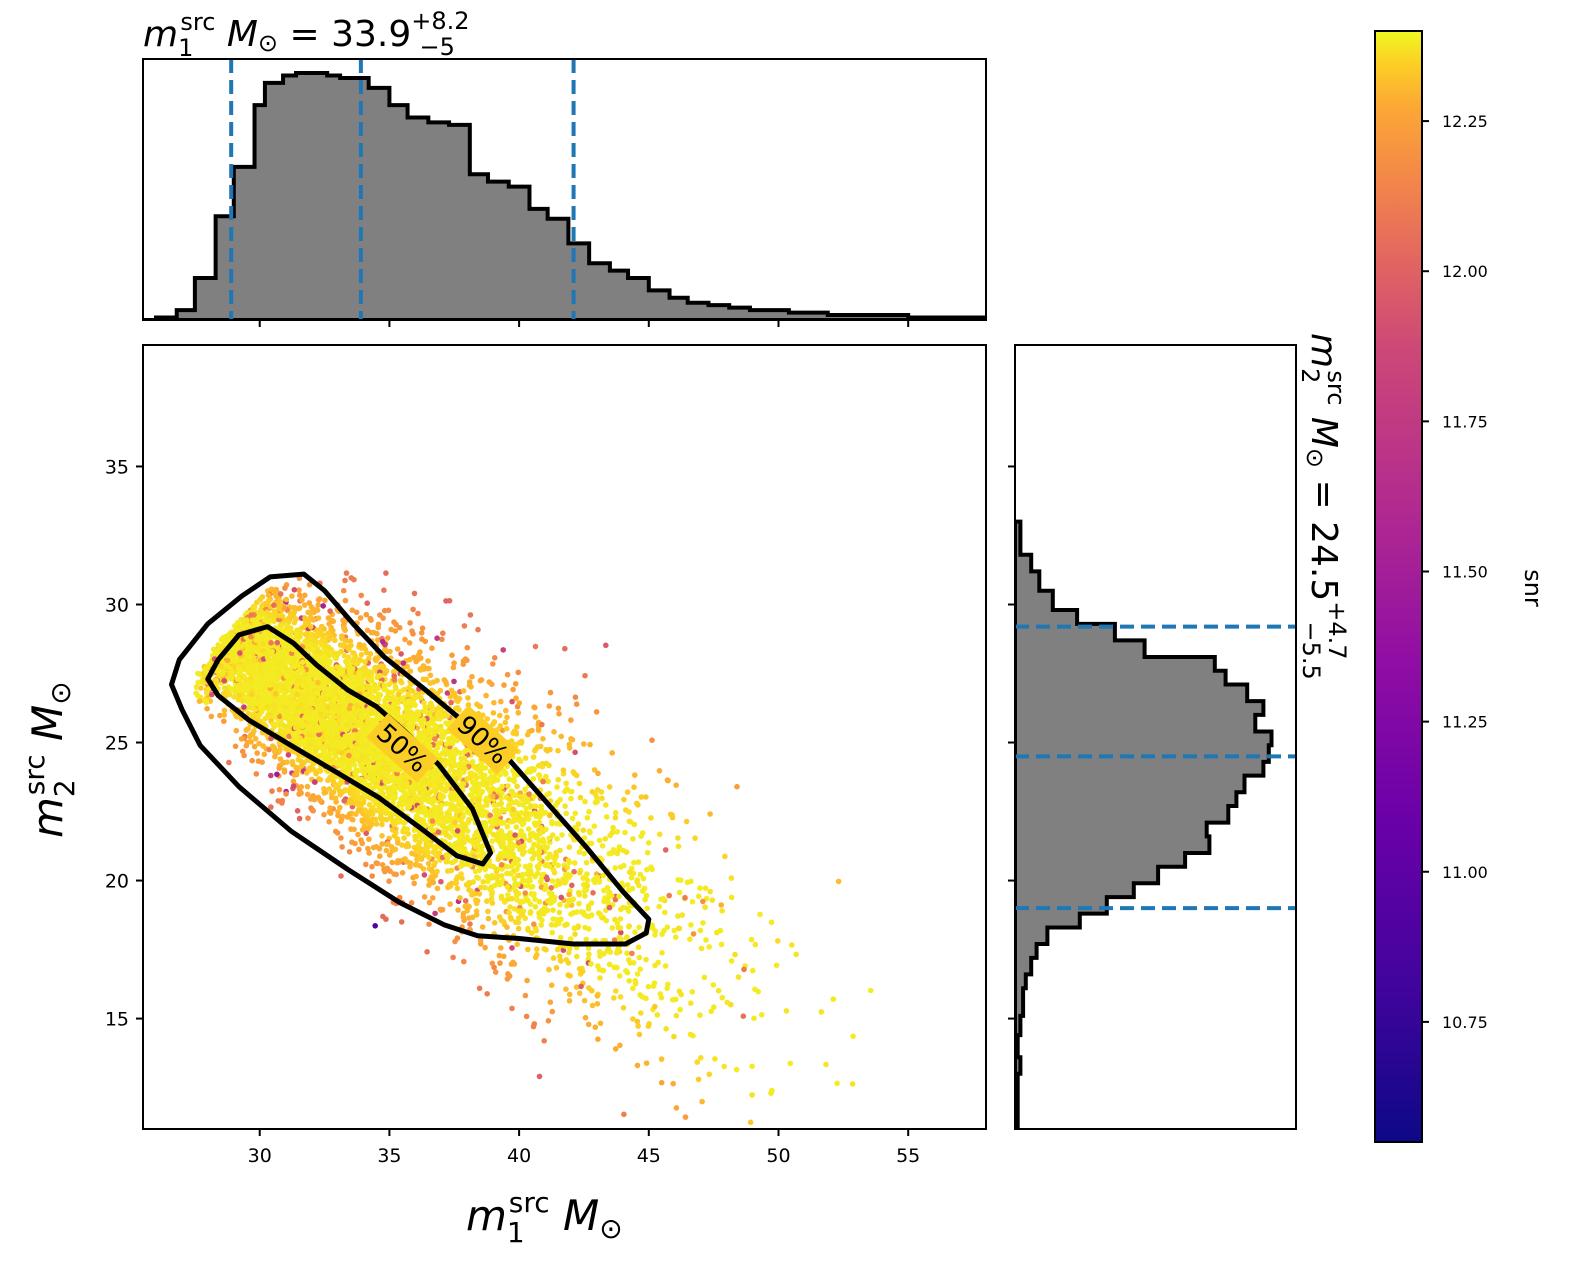 Image resolution: width=1578 pixels, height=1272 pixels. I want to click on m1-summary-title: m1src M⊙ = 33.9+8.2 −5, so click(306, 34).